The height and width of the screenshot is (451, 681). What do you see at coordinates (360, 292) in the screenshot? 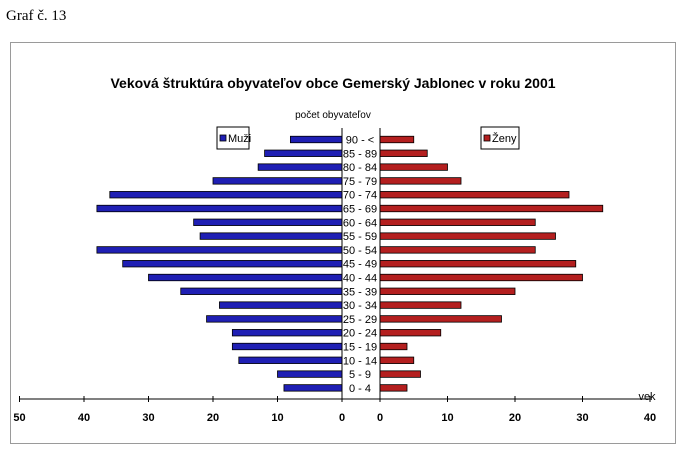
I see `age-group-label: 35 - 39` at bounding box center [360, 292].